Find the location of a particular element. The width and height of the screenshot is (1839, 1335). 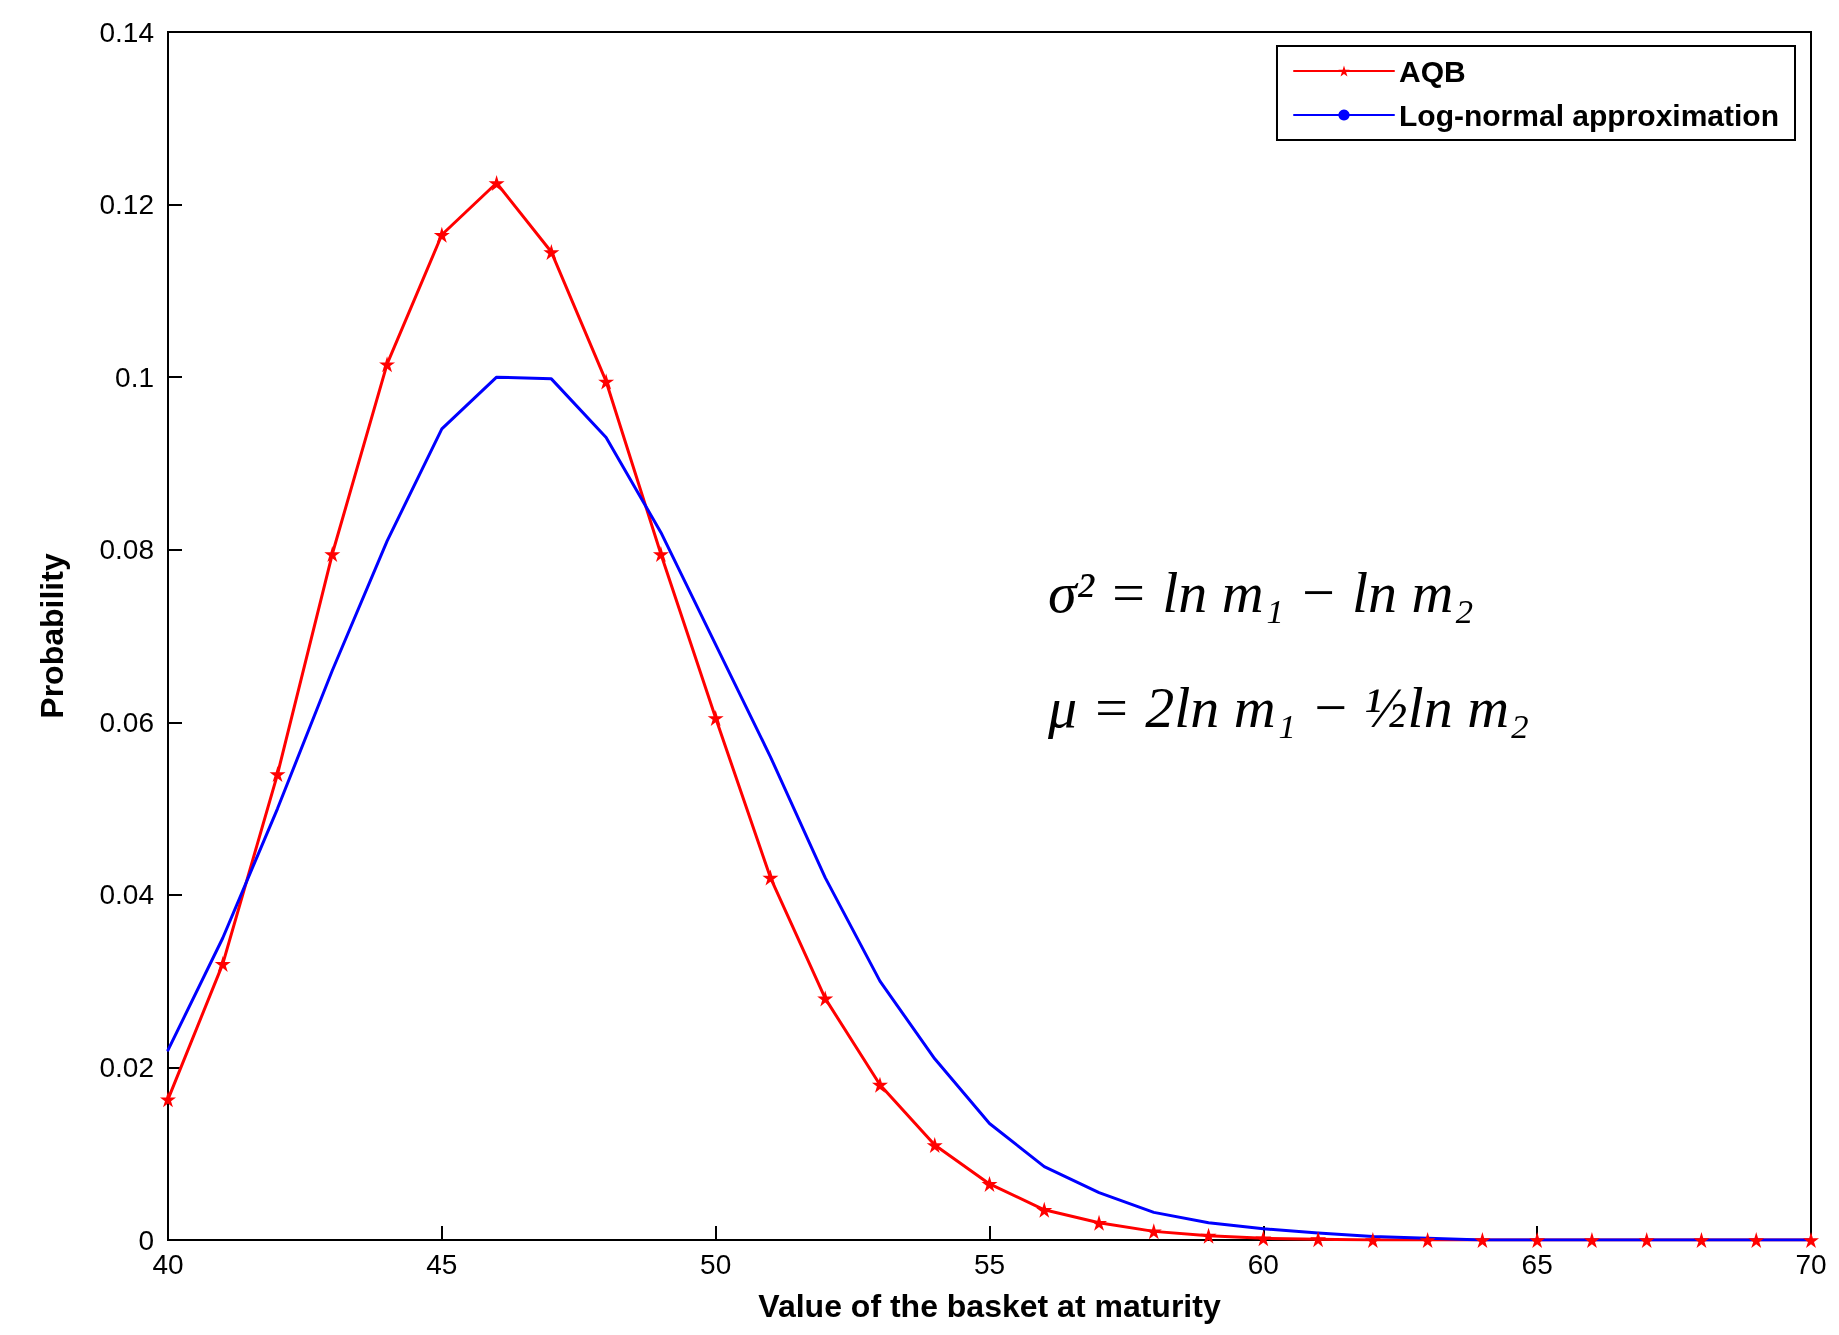

y-tick-label: 0.08 is located at coordinates (126, 550).